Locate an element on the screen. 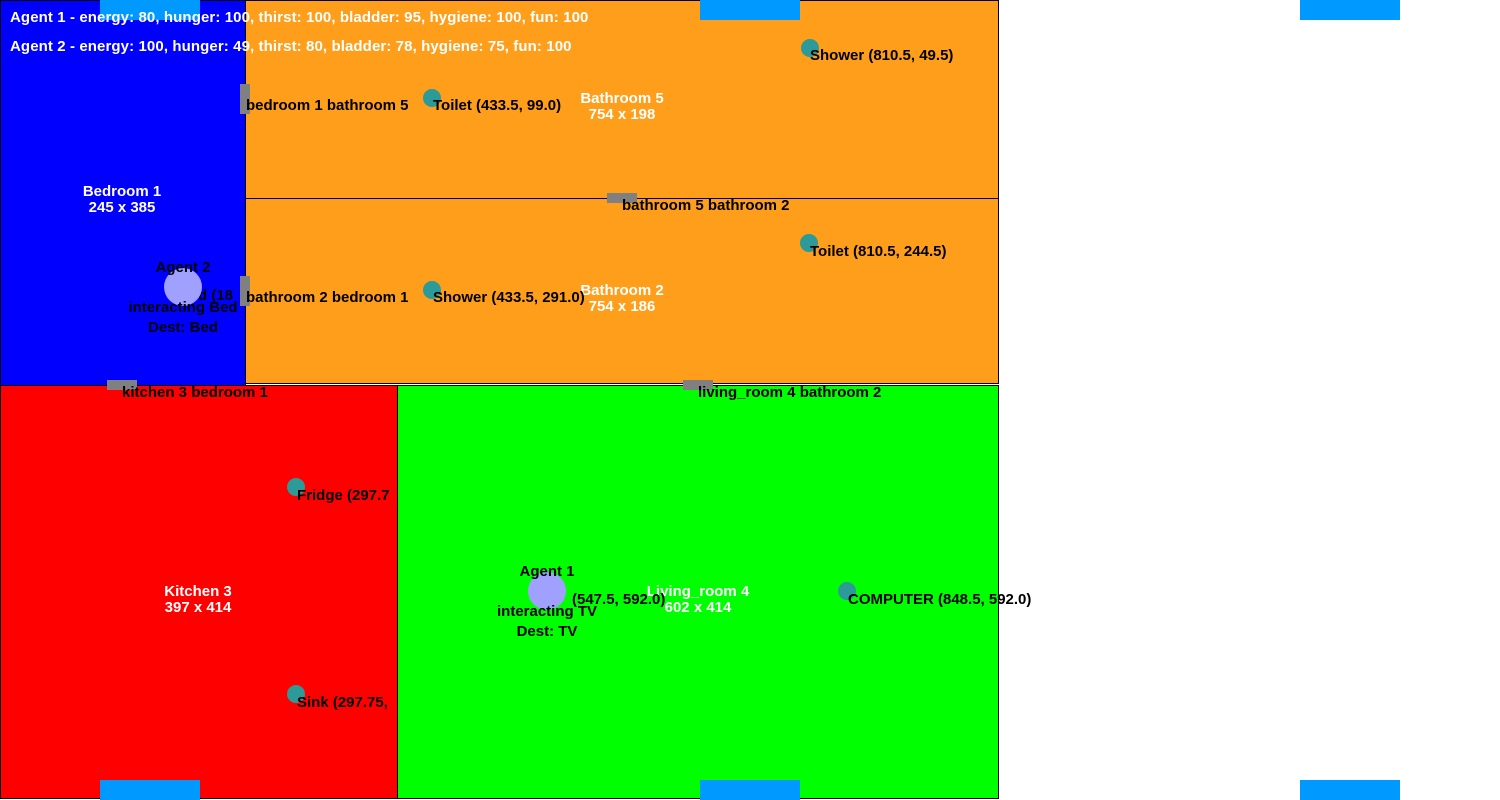  door-label-bedroom1-bathroom5: bedroom 1 bathroom 5 is located at coordinates (327, 105).